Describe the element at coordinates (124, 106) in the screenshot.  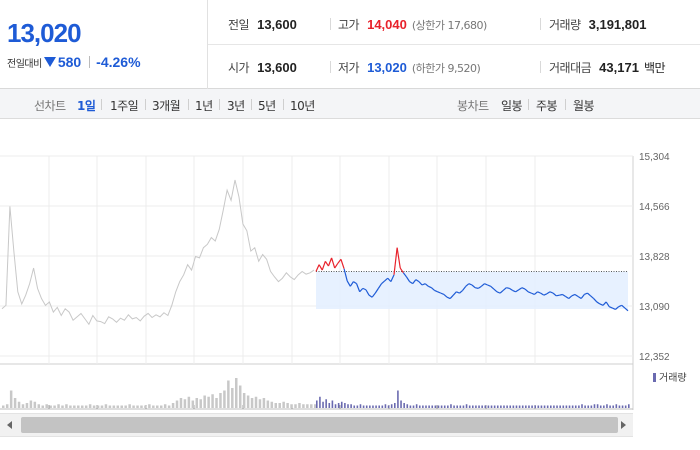
I see `tab-period-1w: 1주일` at that location.